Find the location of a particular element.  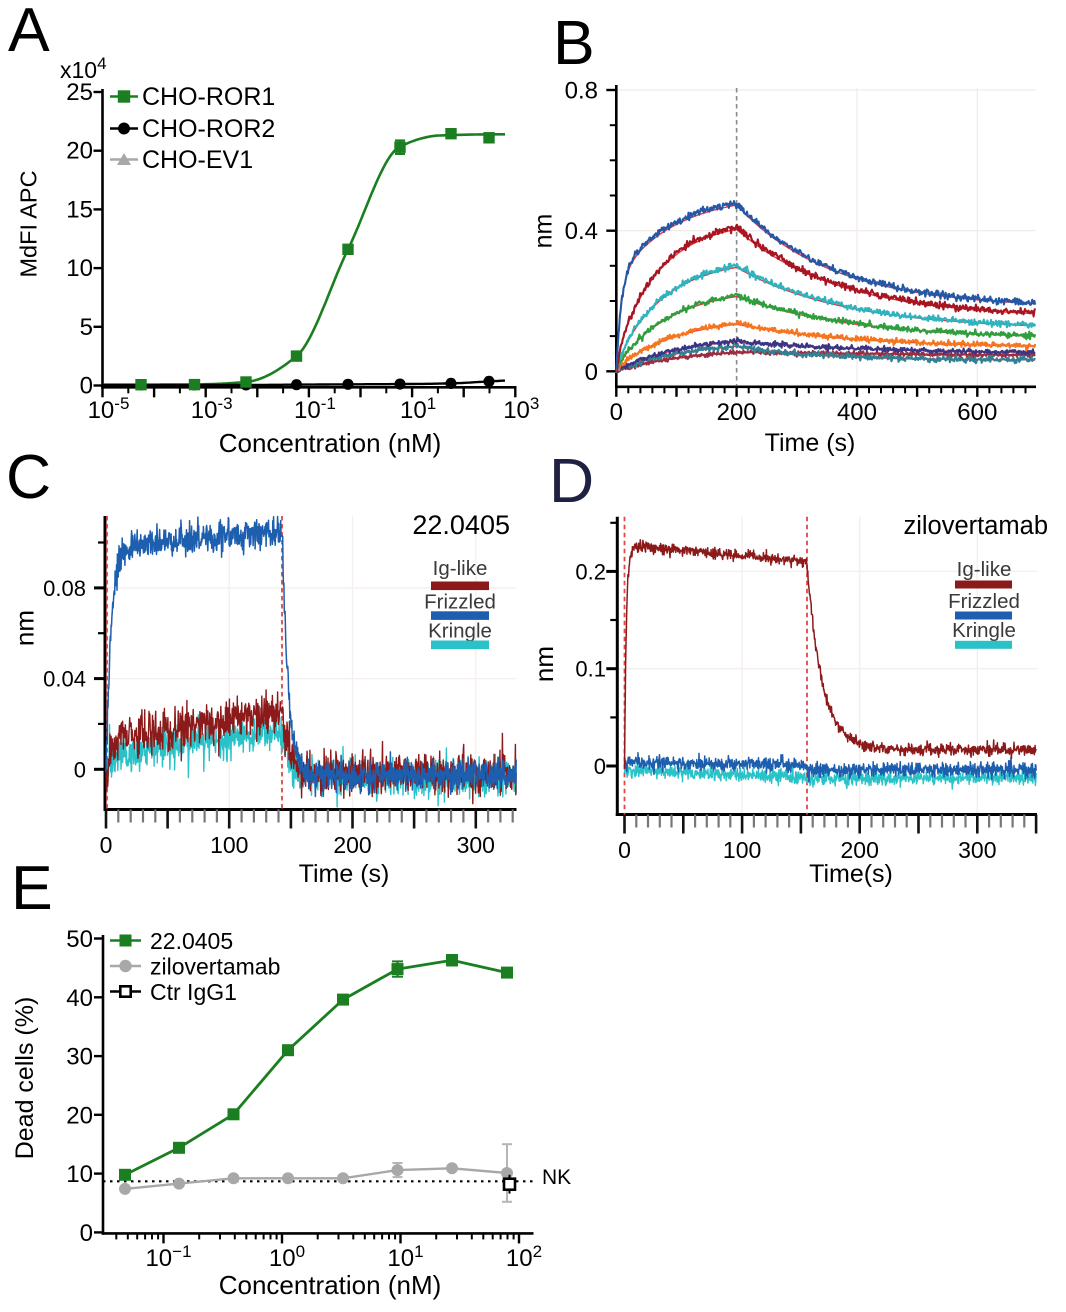

svg-text: C is located at coordinates (28, 477).